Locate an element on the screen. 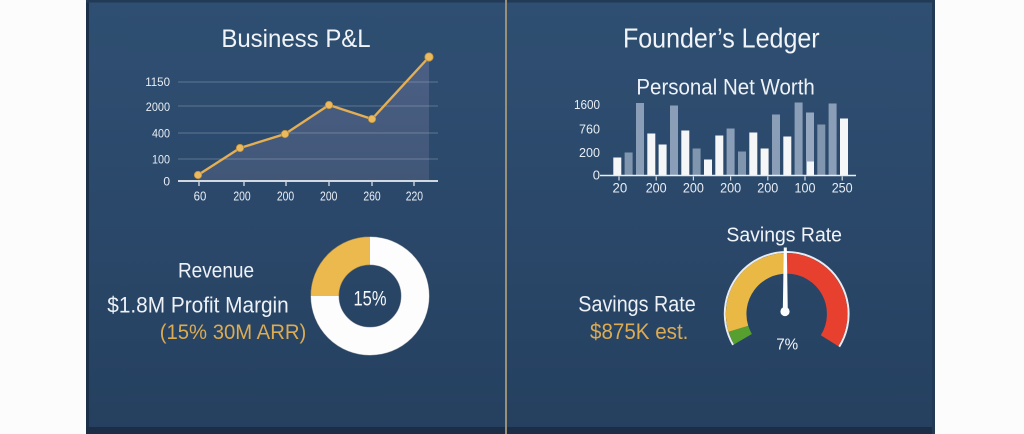 The width and height of the screenshot is (1024, 434). svg-text: Revenue is located at coordinates (216, 270).